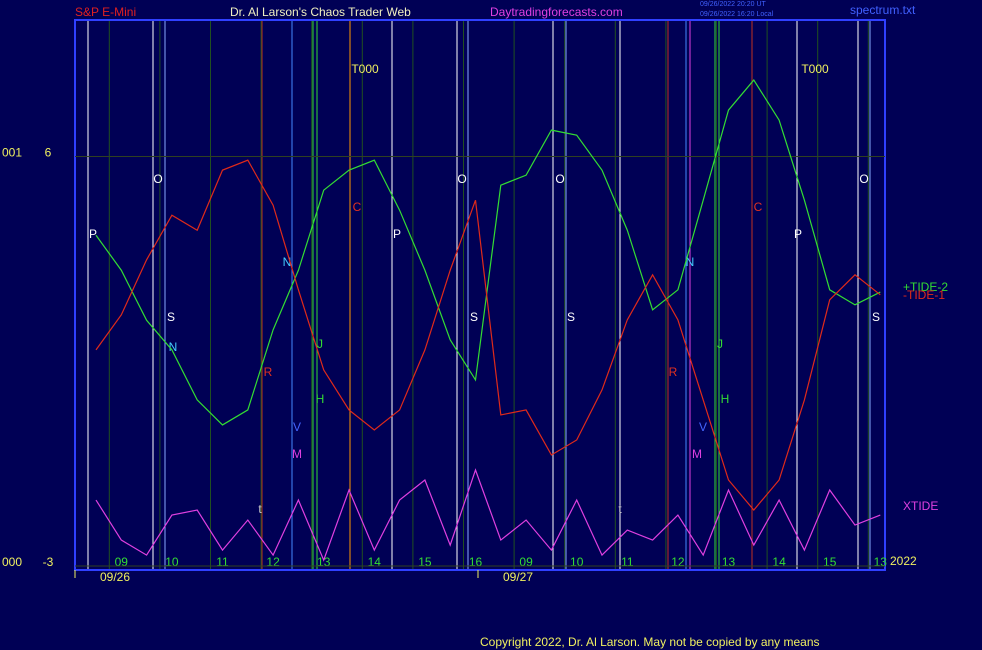 The height and width of the screenshot is (650, 982). Describe the element at coordinates (105, 12) in the screenshot. I see `symbol: S&P E-Mini` at that location.